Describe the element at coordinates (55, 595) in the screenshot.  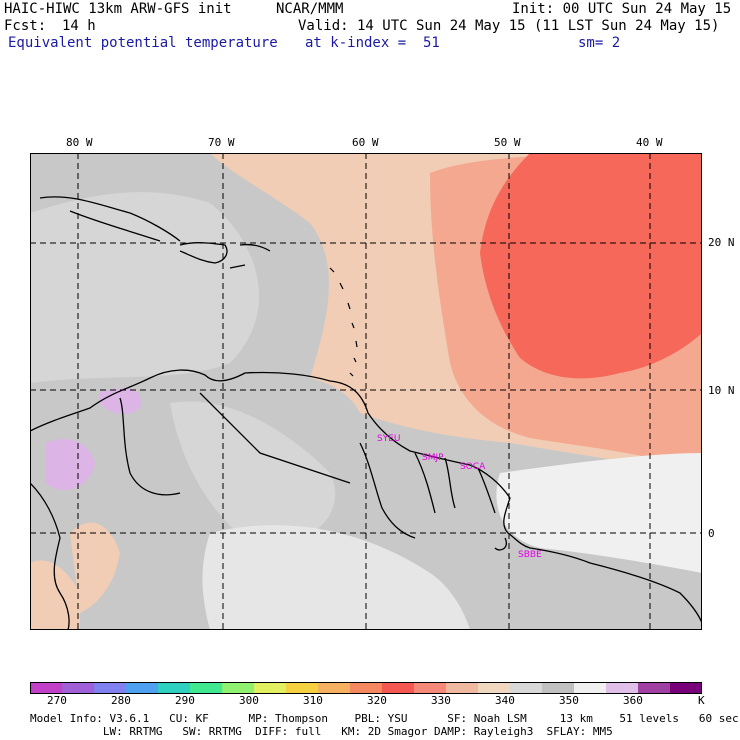
I see `peach-region-pacific` at that location.